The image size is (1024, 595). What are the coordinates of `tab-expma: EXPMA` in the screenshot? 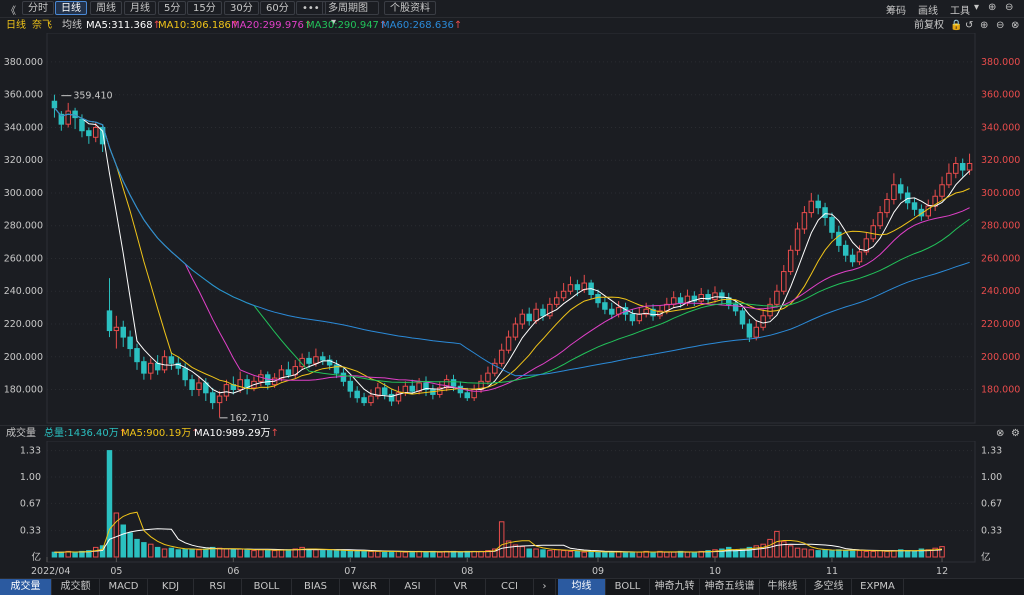 It's located at (878, 587).